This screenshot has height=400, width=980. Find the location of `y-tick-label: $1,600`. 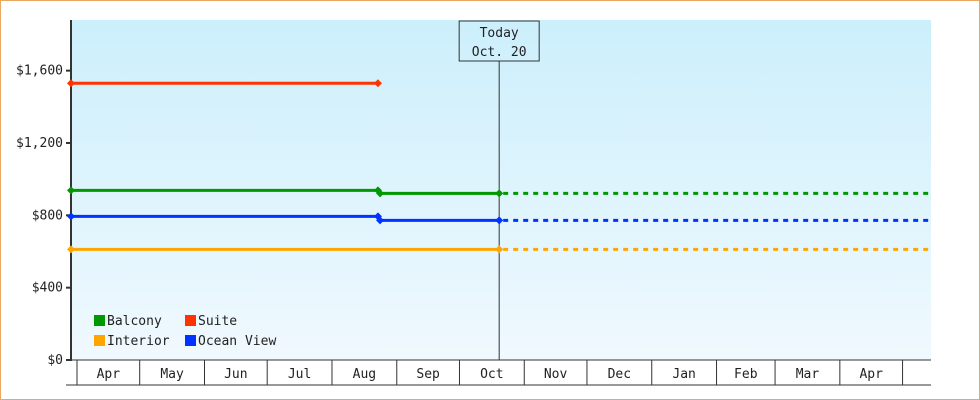

y-tick-label: $1,600 is located at coordinates (39, 71).